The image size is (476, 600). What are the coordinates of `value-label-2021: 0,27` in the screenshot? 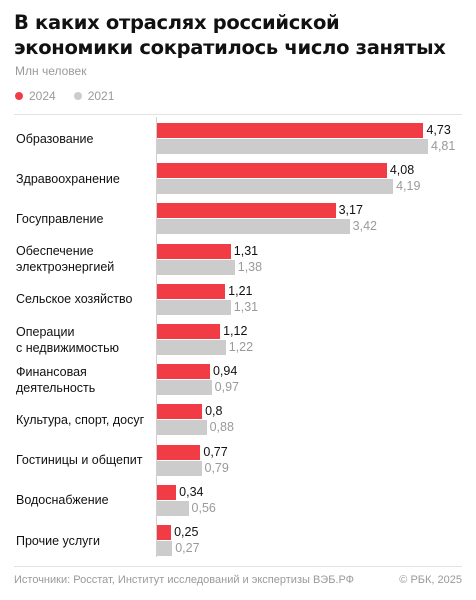 It's located at (187, 548).